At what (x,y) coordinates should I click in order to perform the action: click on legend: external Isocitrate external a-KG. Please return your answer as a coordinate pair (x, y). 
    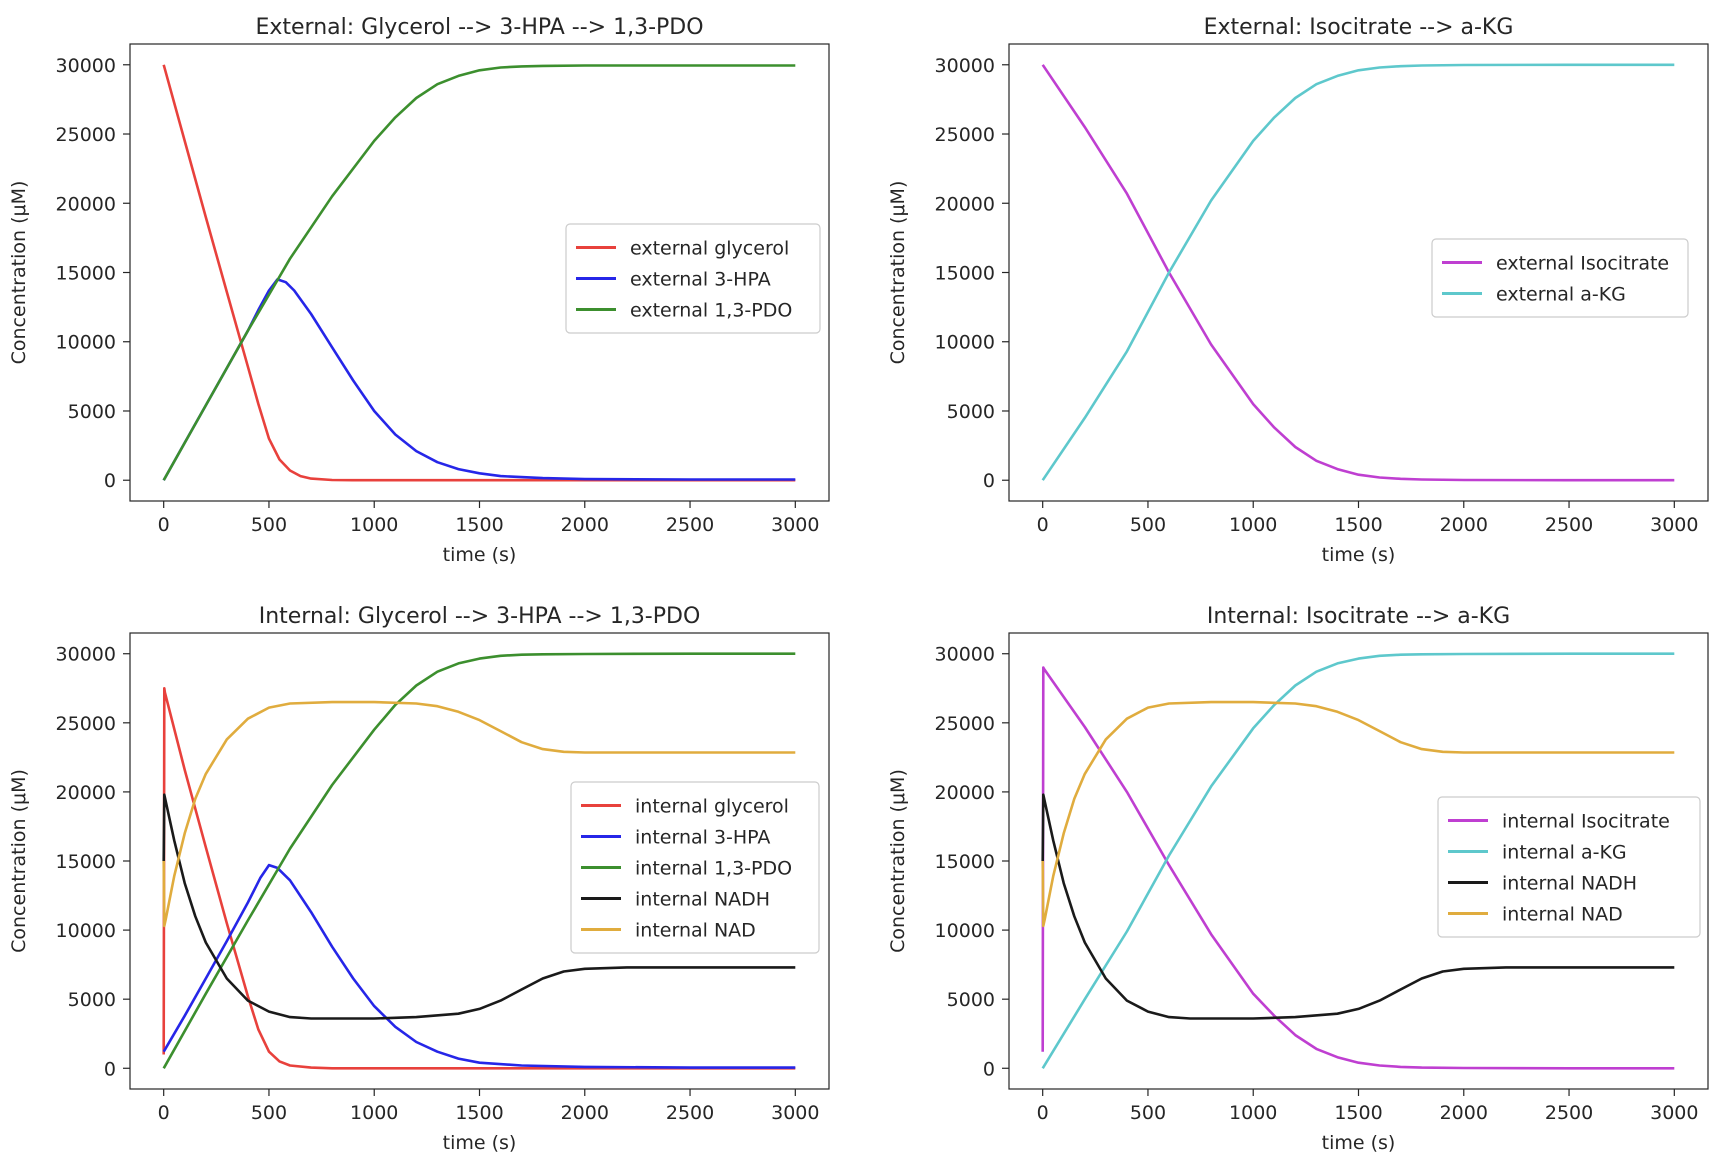
    Looking at the image, I should click on (1560, 278).